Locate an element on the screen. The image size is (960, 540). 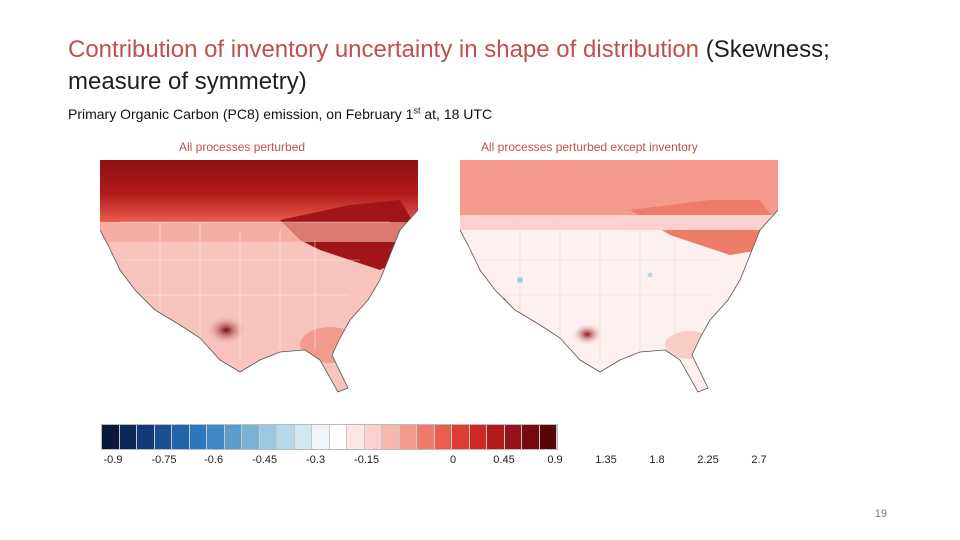
subtitle-tail: at, 18 UTC is located at coordinates (456, 114).